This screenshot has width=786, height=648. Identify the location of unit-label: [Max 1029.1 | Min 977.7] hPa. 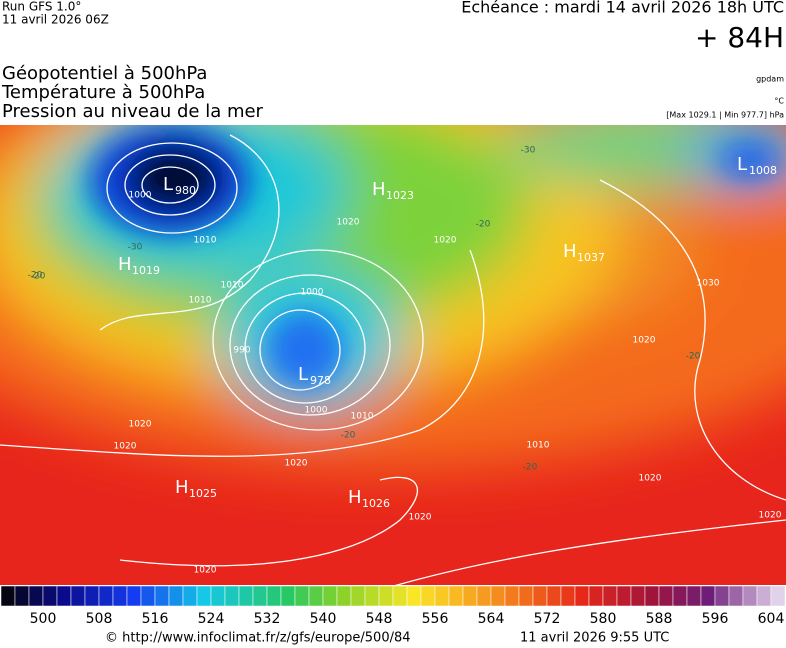
(725, 115).